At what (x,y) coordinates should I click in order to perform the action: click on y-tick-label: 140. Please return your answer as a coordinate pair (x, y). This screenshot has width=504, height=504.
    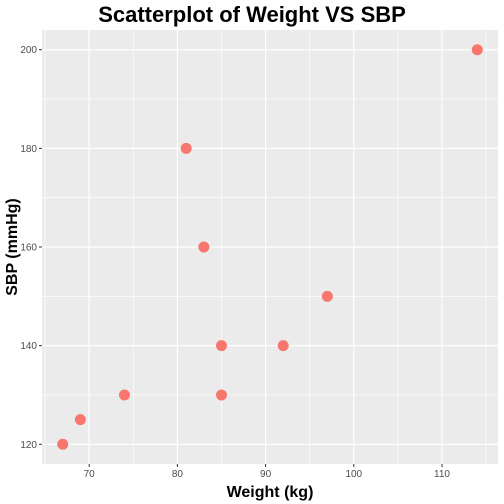
    Looking at the image, I should click on (28, 346).